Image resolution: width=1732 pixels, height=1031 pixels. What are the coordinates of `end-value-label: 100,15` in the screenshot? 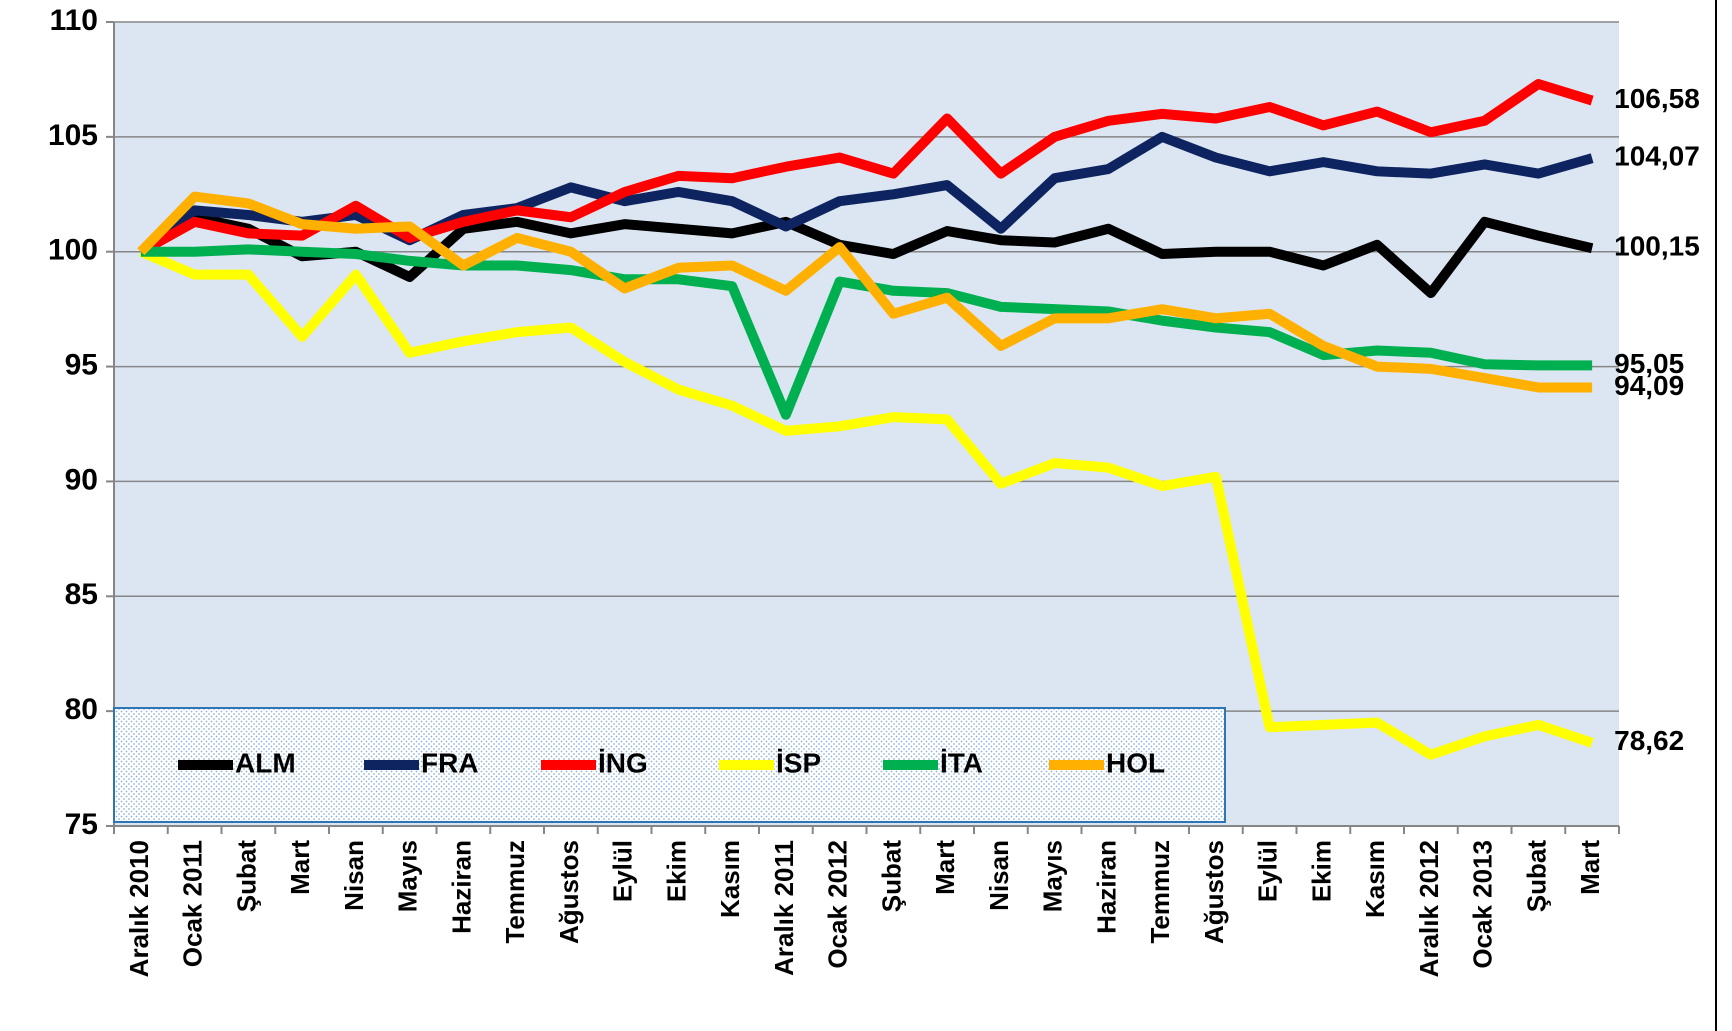 It's located at (1657, 246).